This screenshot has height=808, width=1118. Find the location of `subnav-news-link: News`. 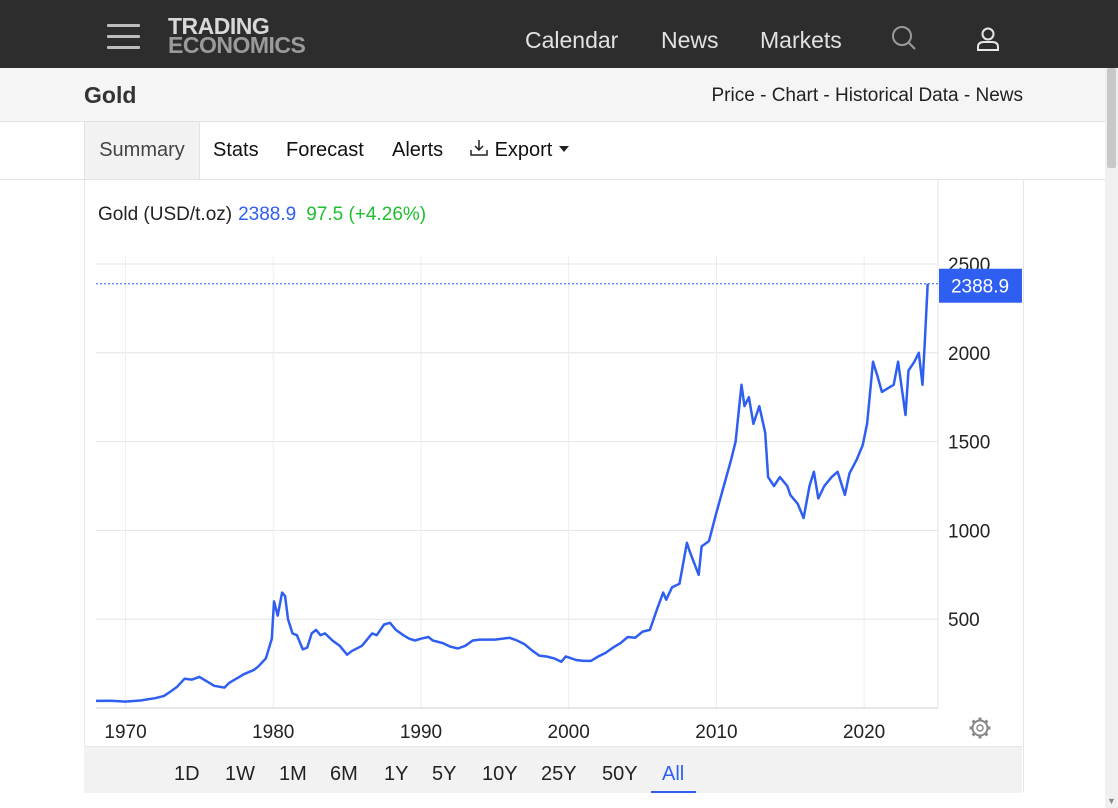

subnav-news-link: News is located at coordinates (999, 95).